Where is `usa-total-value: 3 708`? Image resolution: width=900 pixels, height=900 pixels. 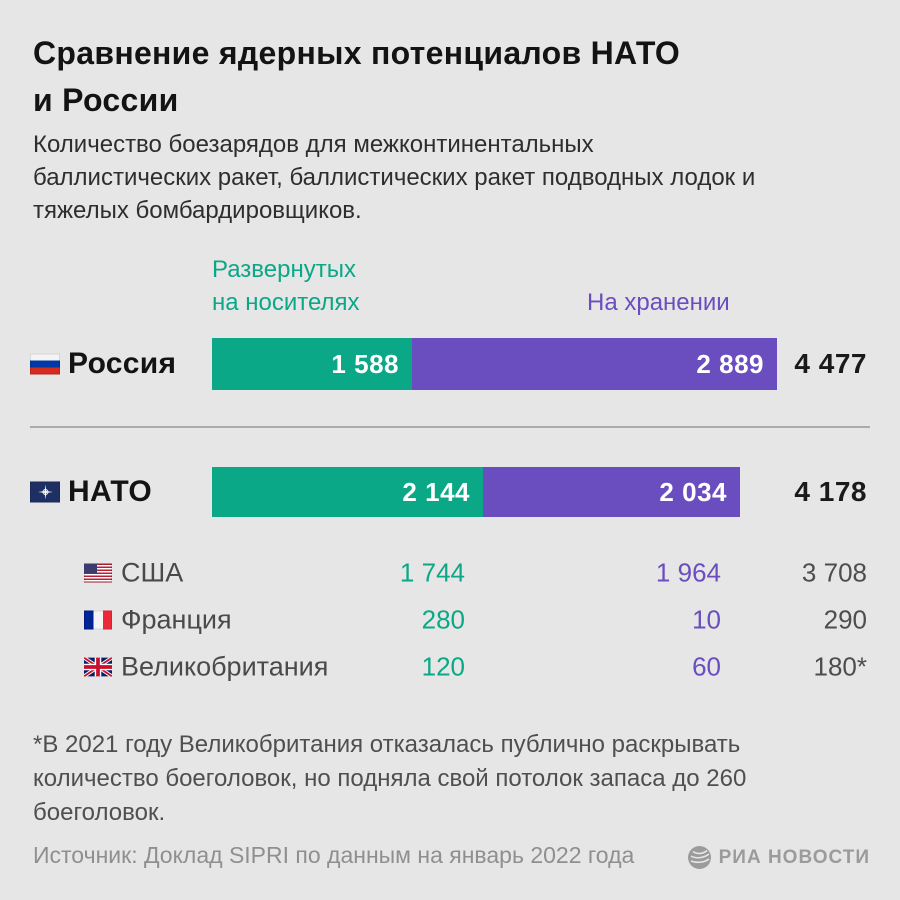
usa-total-value: 3 708 is located at coordinates (834, 572).